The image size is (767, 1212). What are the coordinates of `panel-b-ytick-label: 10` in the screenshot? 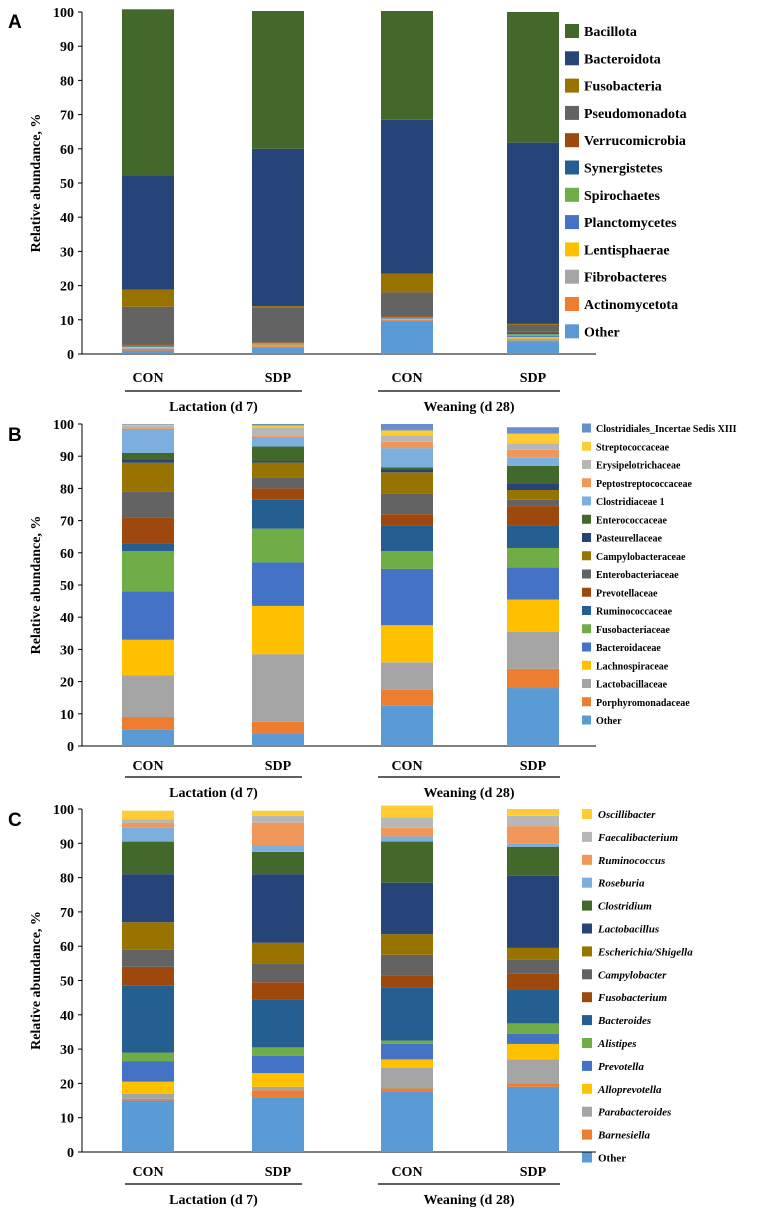 It's located at (67, 715).